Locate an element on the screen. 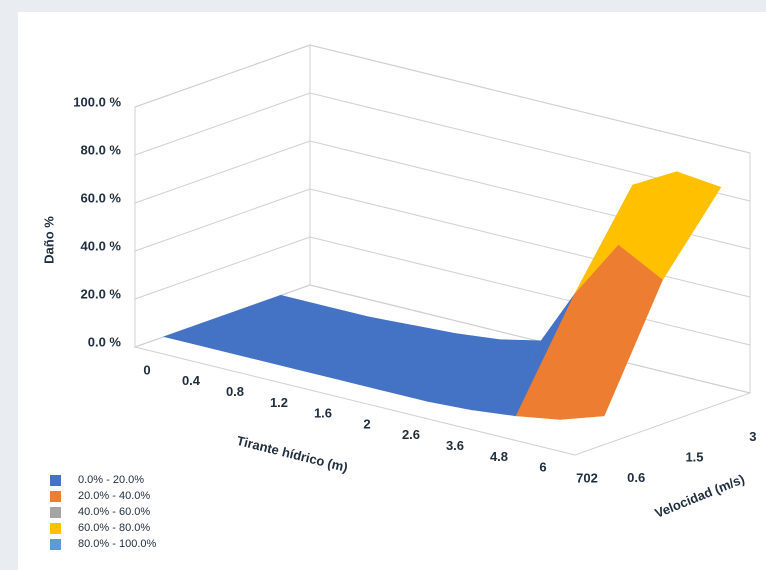 This screenshot has height=570, width=766. x-tick-label: 1.6 is located at coordinates (323, 413).